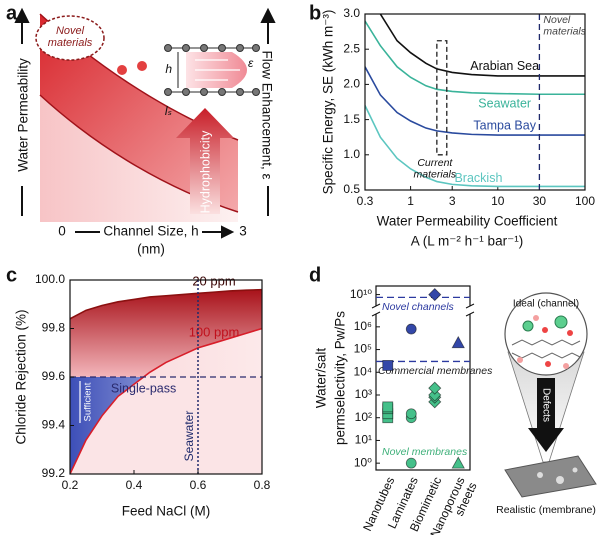  I want to click on h-label: h, so click(168, 69).